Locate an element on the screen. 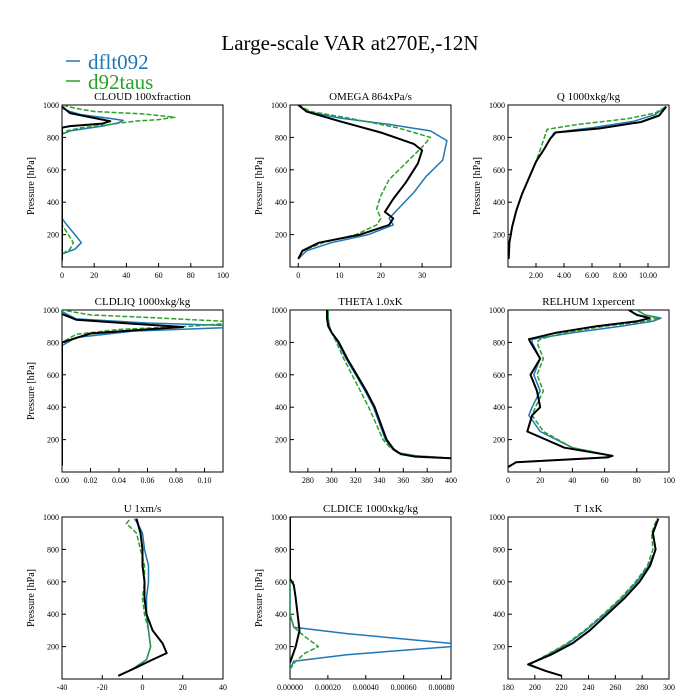 The width and height of the screenshot is (700, 700). x-tick-label: 200 is located at coordinates (535, 687).